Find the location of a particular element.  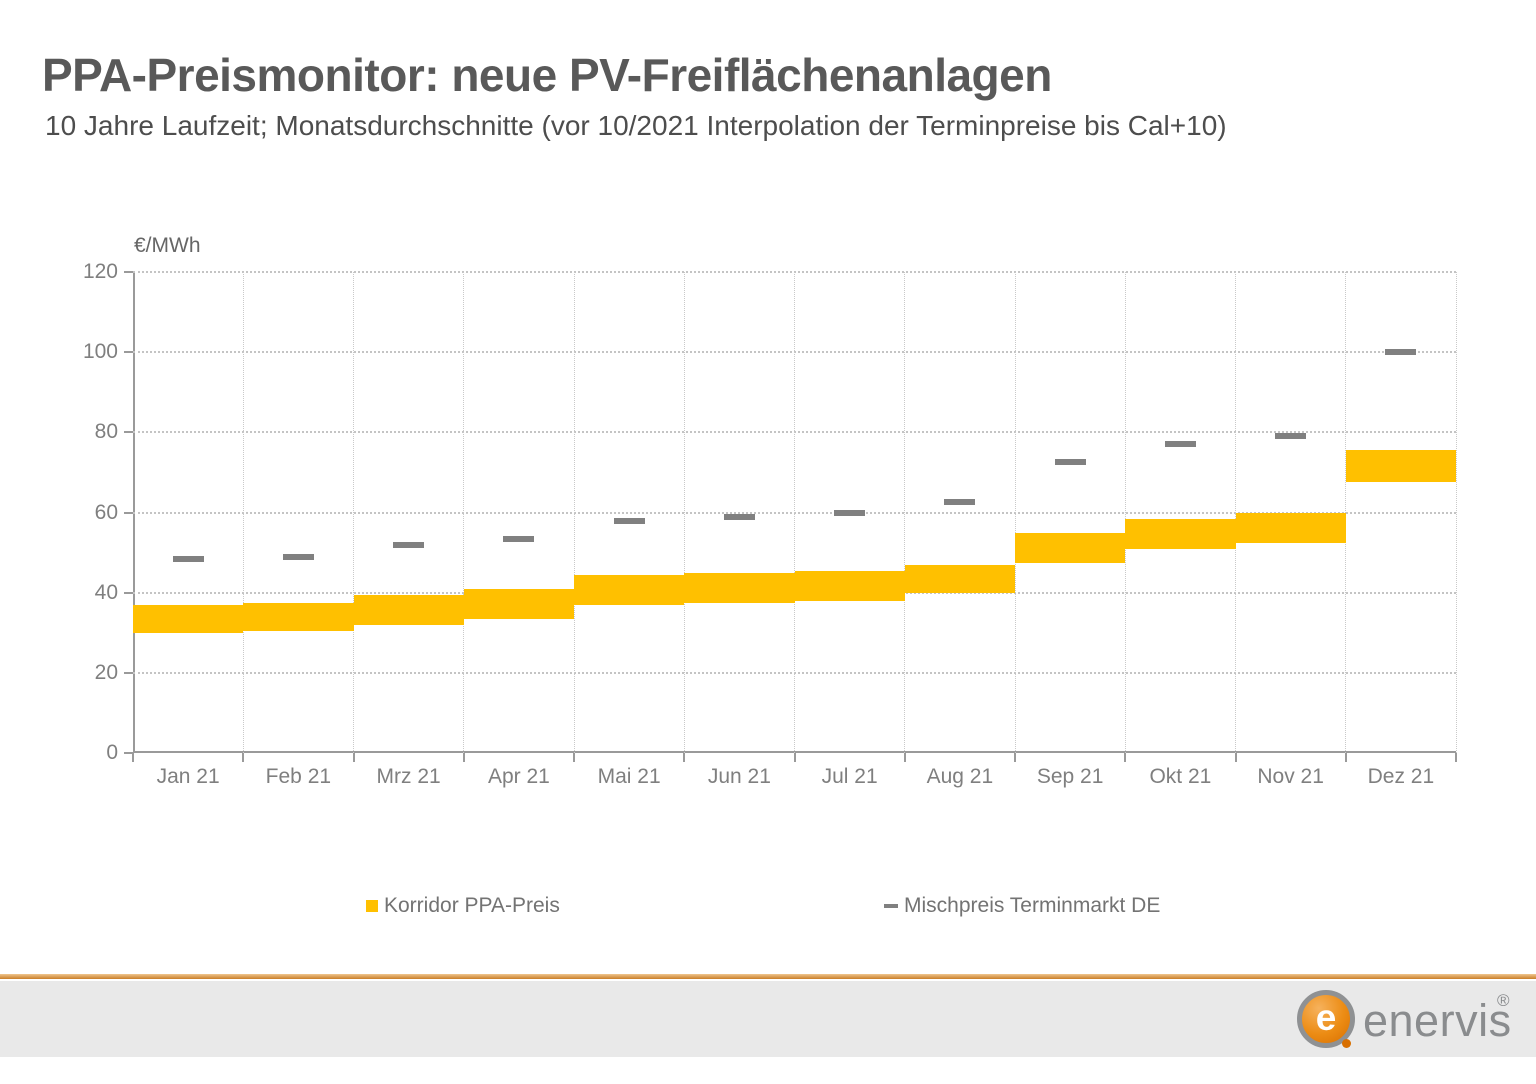

enervis-logo-dot-icon is located at coordinates (1346, 1043).